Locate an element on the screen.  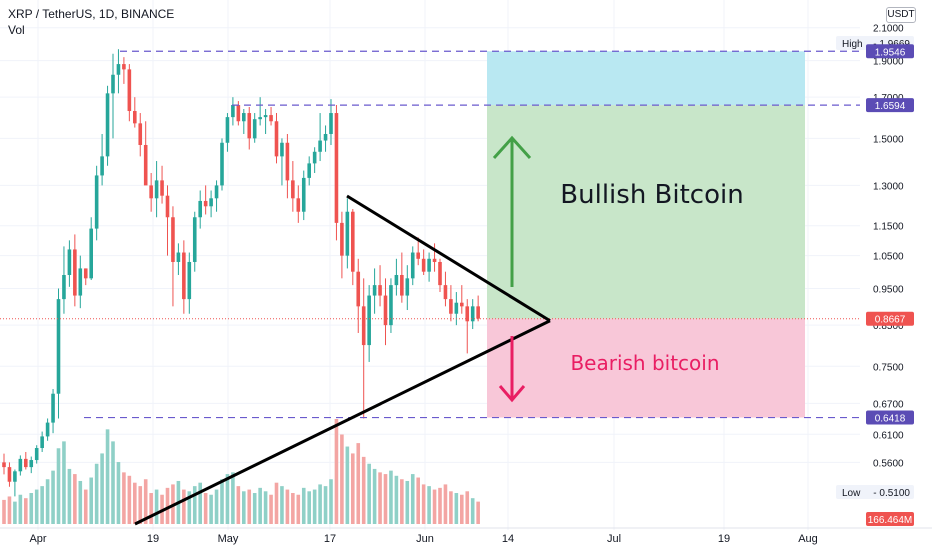
bullish-zone is located at coordinates (646, 212).